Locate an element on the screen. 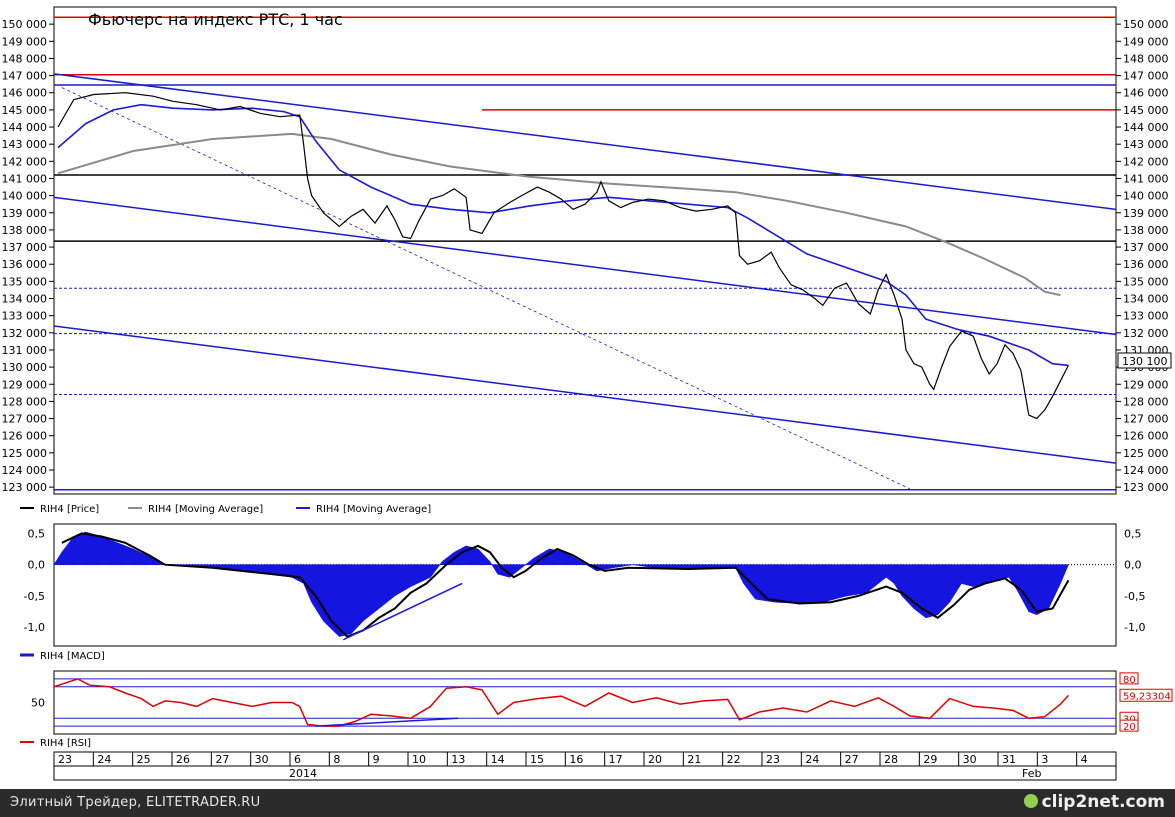  price-tick-label-left: 133 000 is located at coordinates (25, 316).